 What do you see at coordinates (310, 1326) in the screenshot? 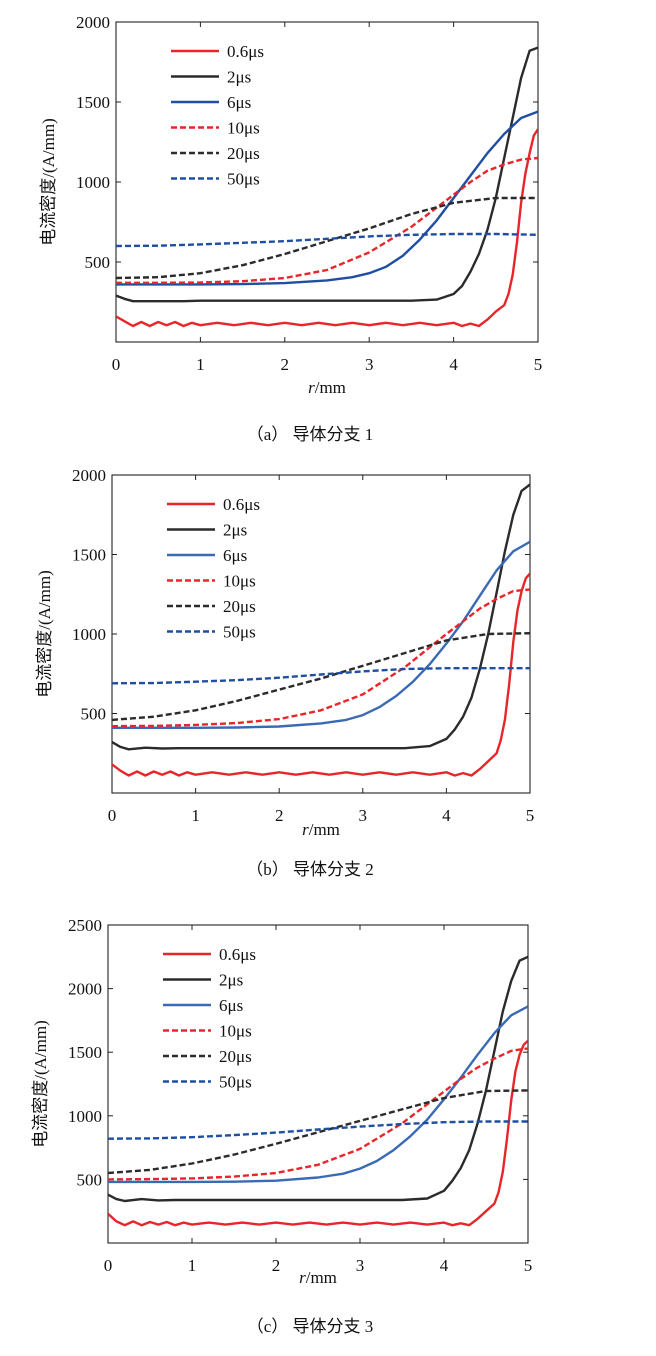
I see `figure-caption: （c） 导体分支 3` at bounding box center [310, 1326].